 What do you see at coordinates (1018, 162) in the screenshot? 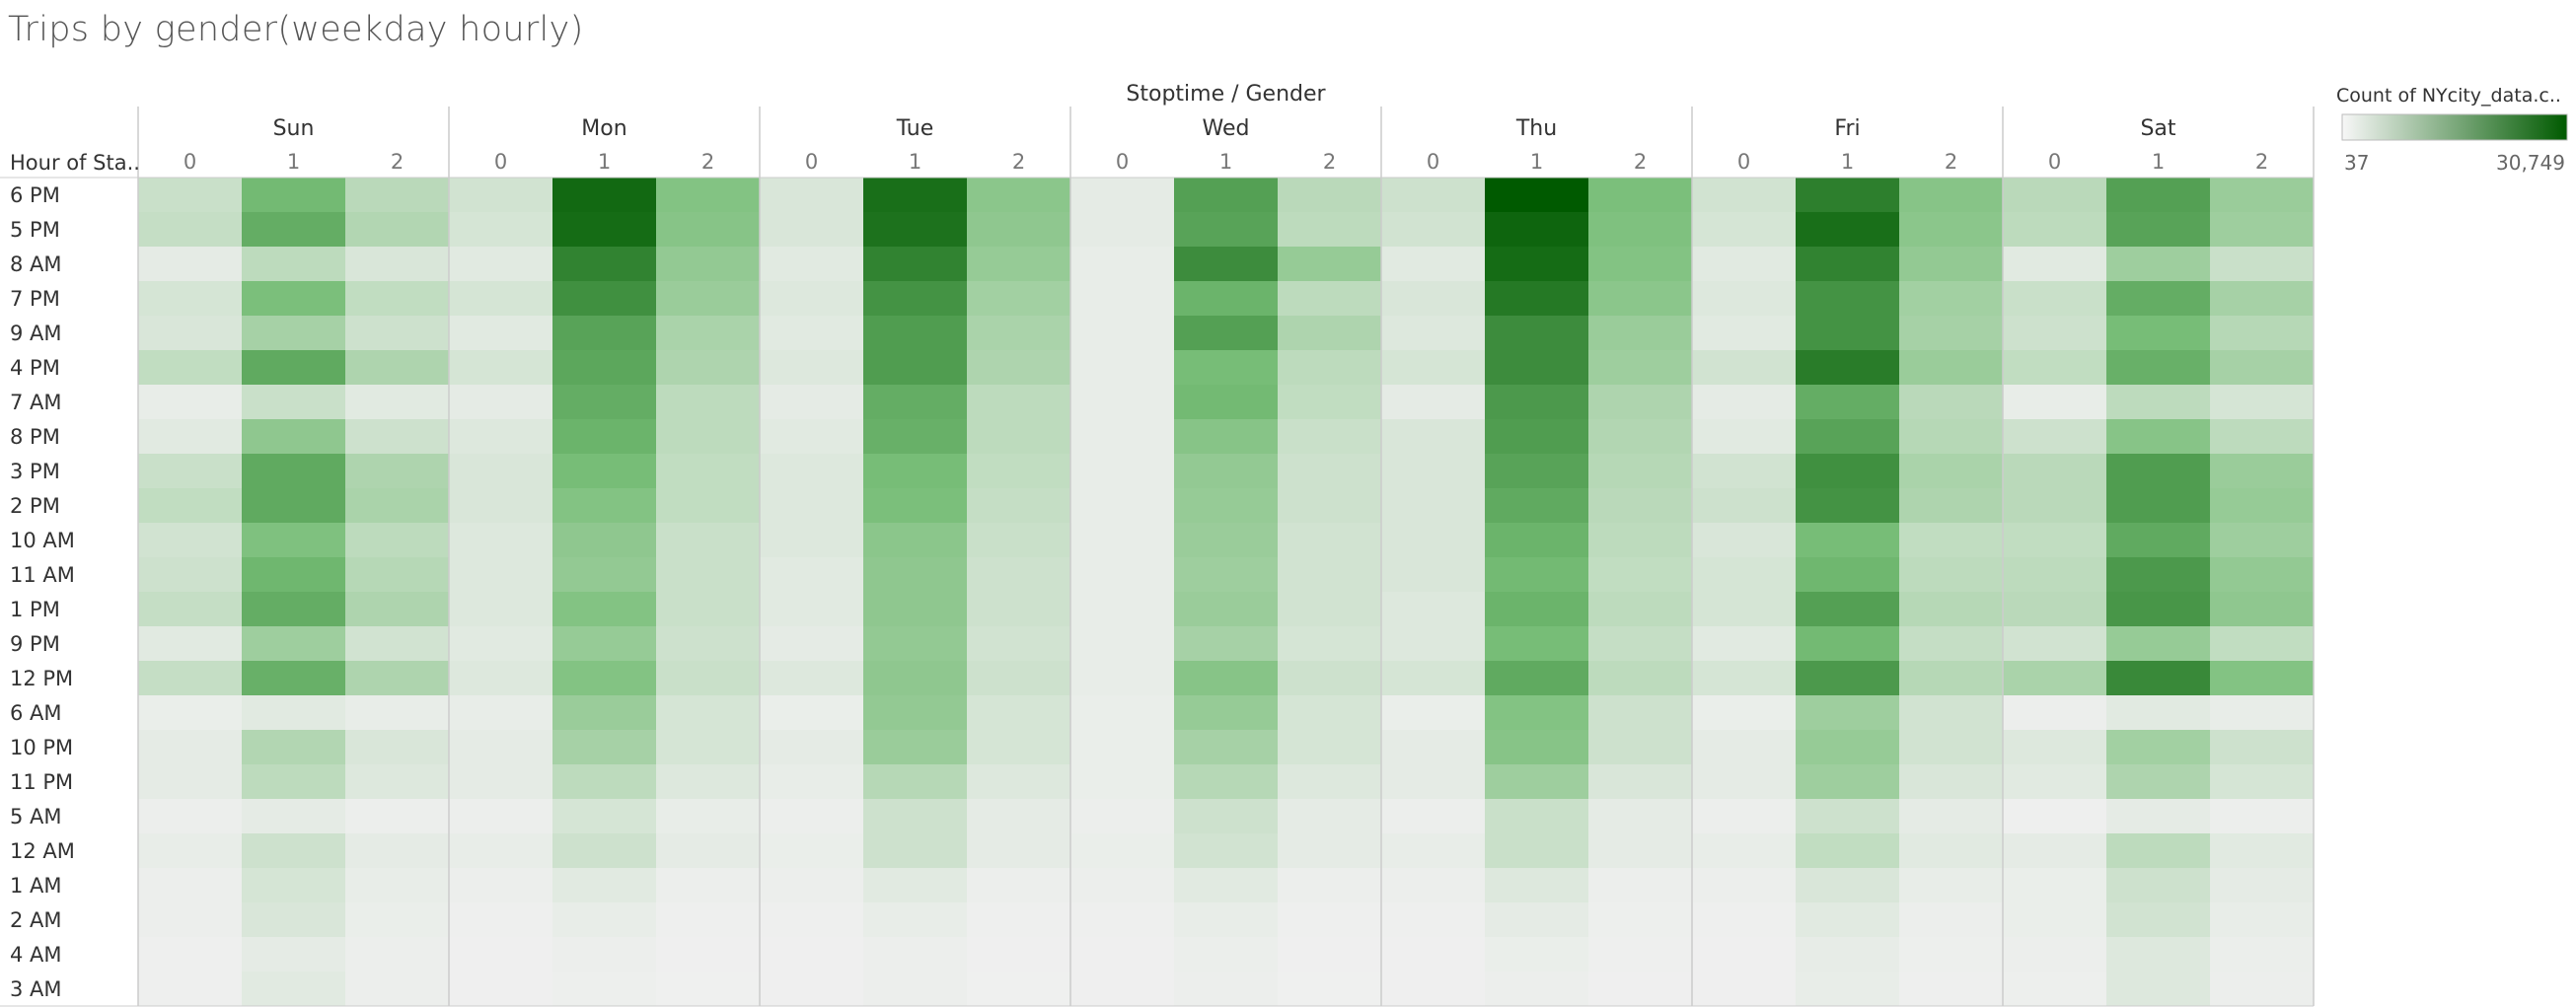
I see `gender-label: 2` at bounding box center [1018, 162].